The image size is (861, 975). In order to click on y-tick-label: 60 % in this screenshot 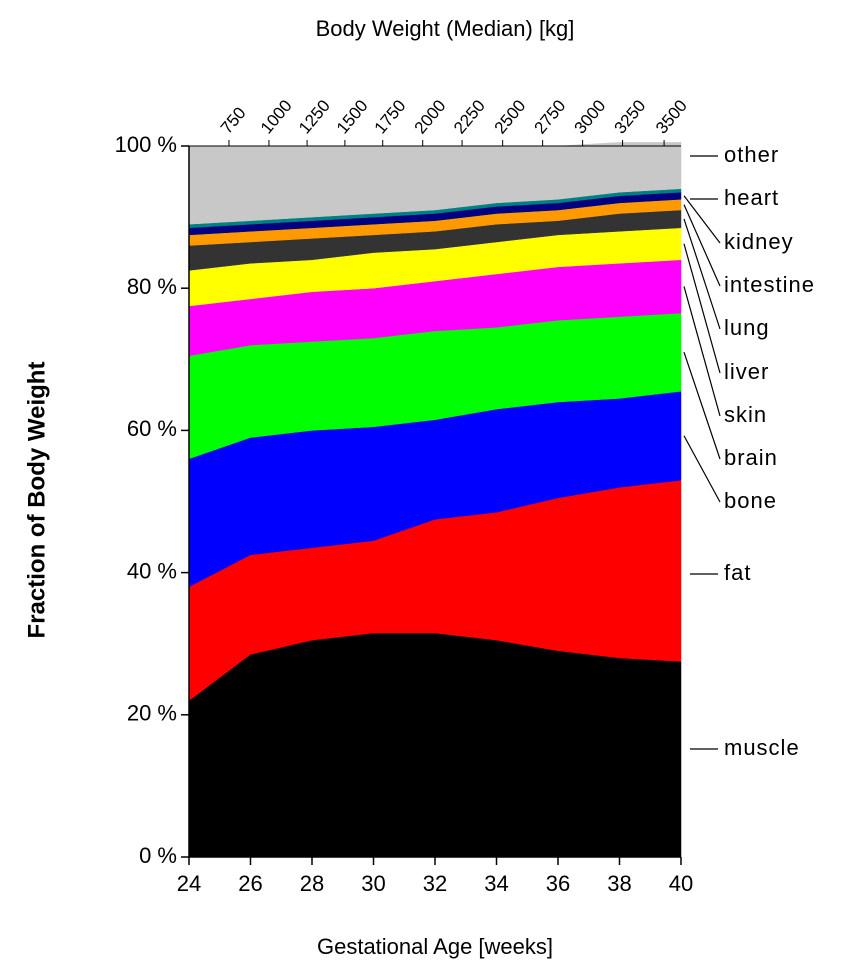, I will do `click(152, 428)`.